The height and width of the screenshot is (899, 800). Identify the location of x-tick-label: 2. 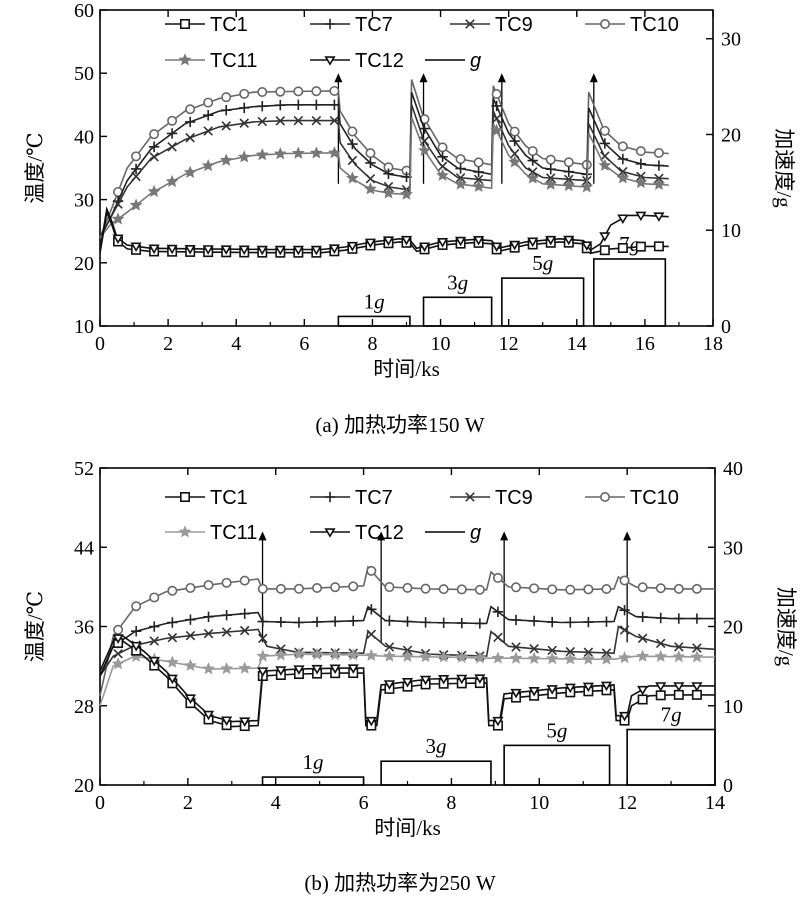
(168, 344).